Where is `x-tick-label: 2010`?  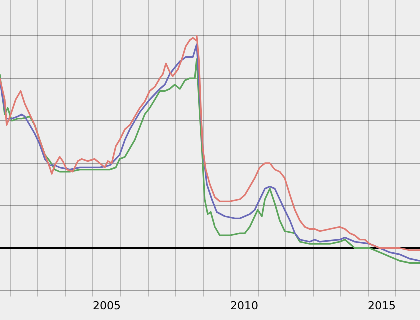
x-tick-label: 2010 is located at coordinates (244, 305).